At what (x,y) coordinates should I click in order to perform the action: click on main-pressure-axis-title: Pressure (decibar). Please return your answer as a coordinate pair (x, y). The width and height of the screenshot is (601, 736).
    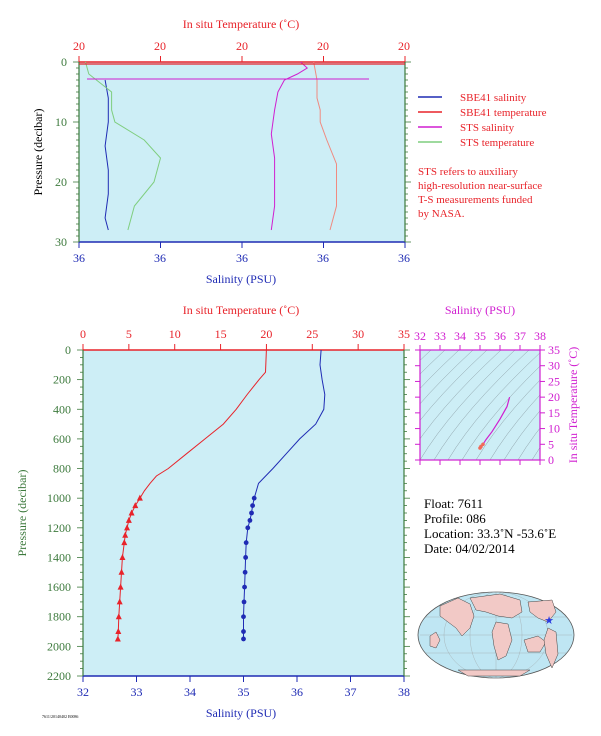
    Looking at the image, I should click on (22, 513).